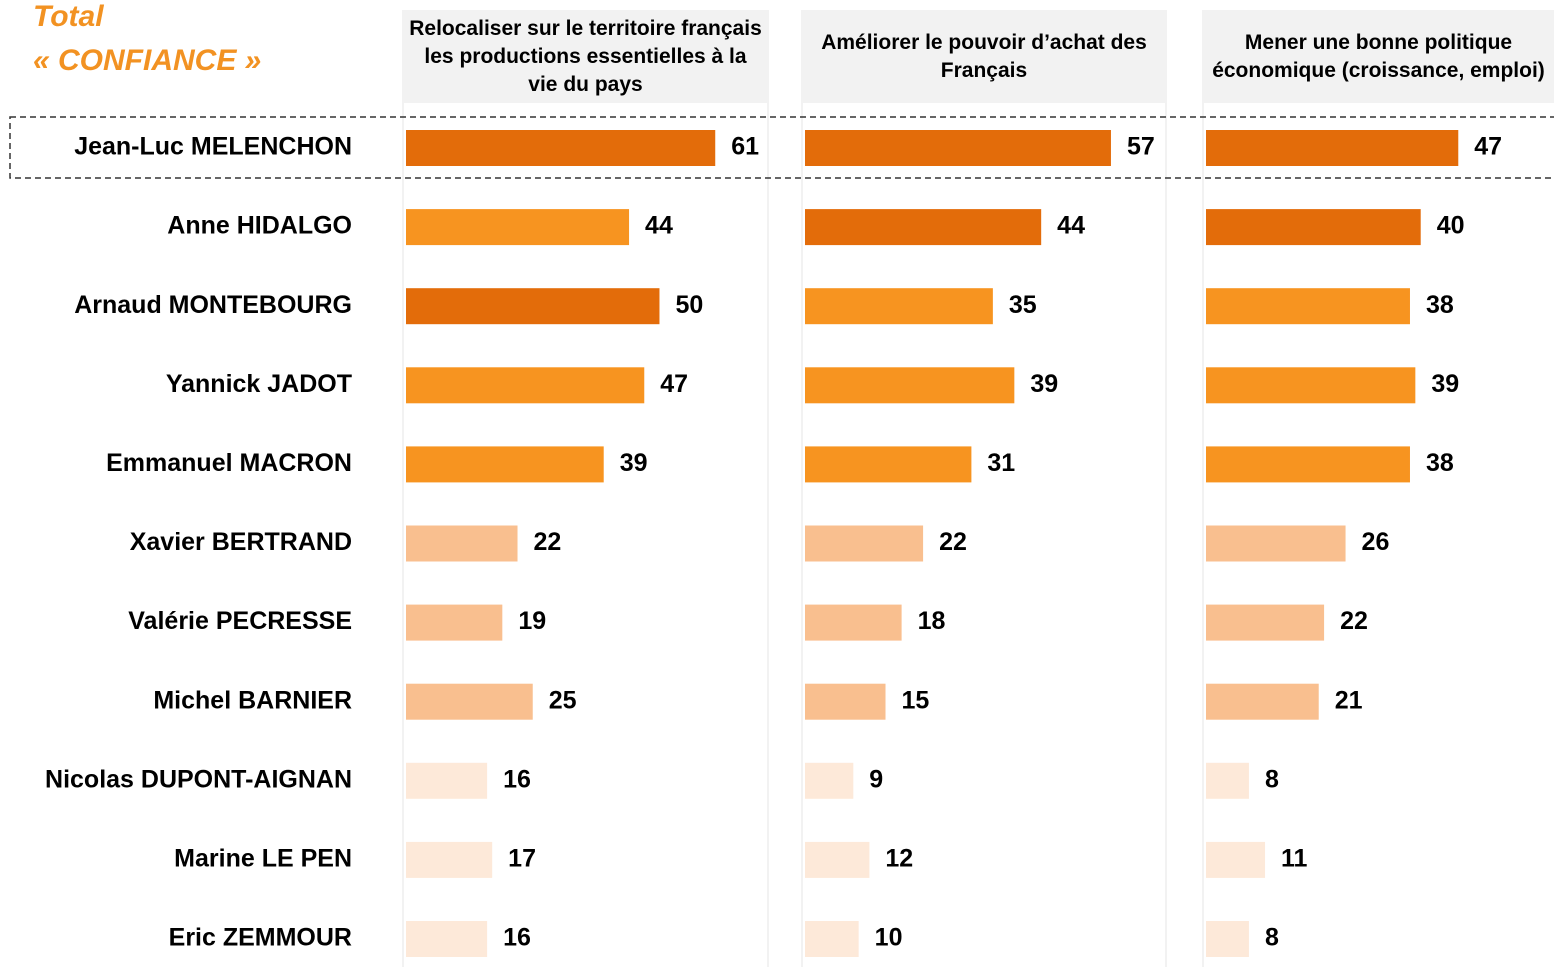 This screenshot has height=967, width=1554. What do you see at coordinates (260, 938) in the screenshot?
I see `category-label: Eric ZEMMOUR` at bounding box center [260, 938].